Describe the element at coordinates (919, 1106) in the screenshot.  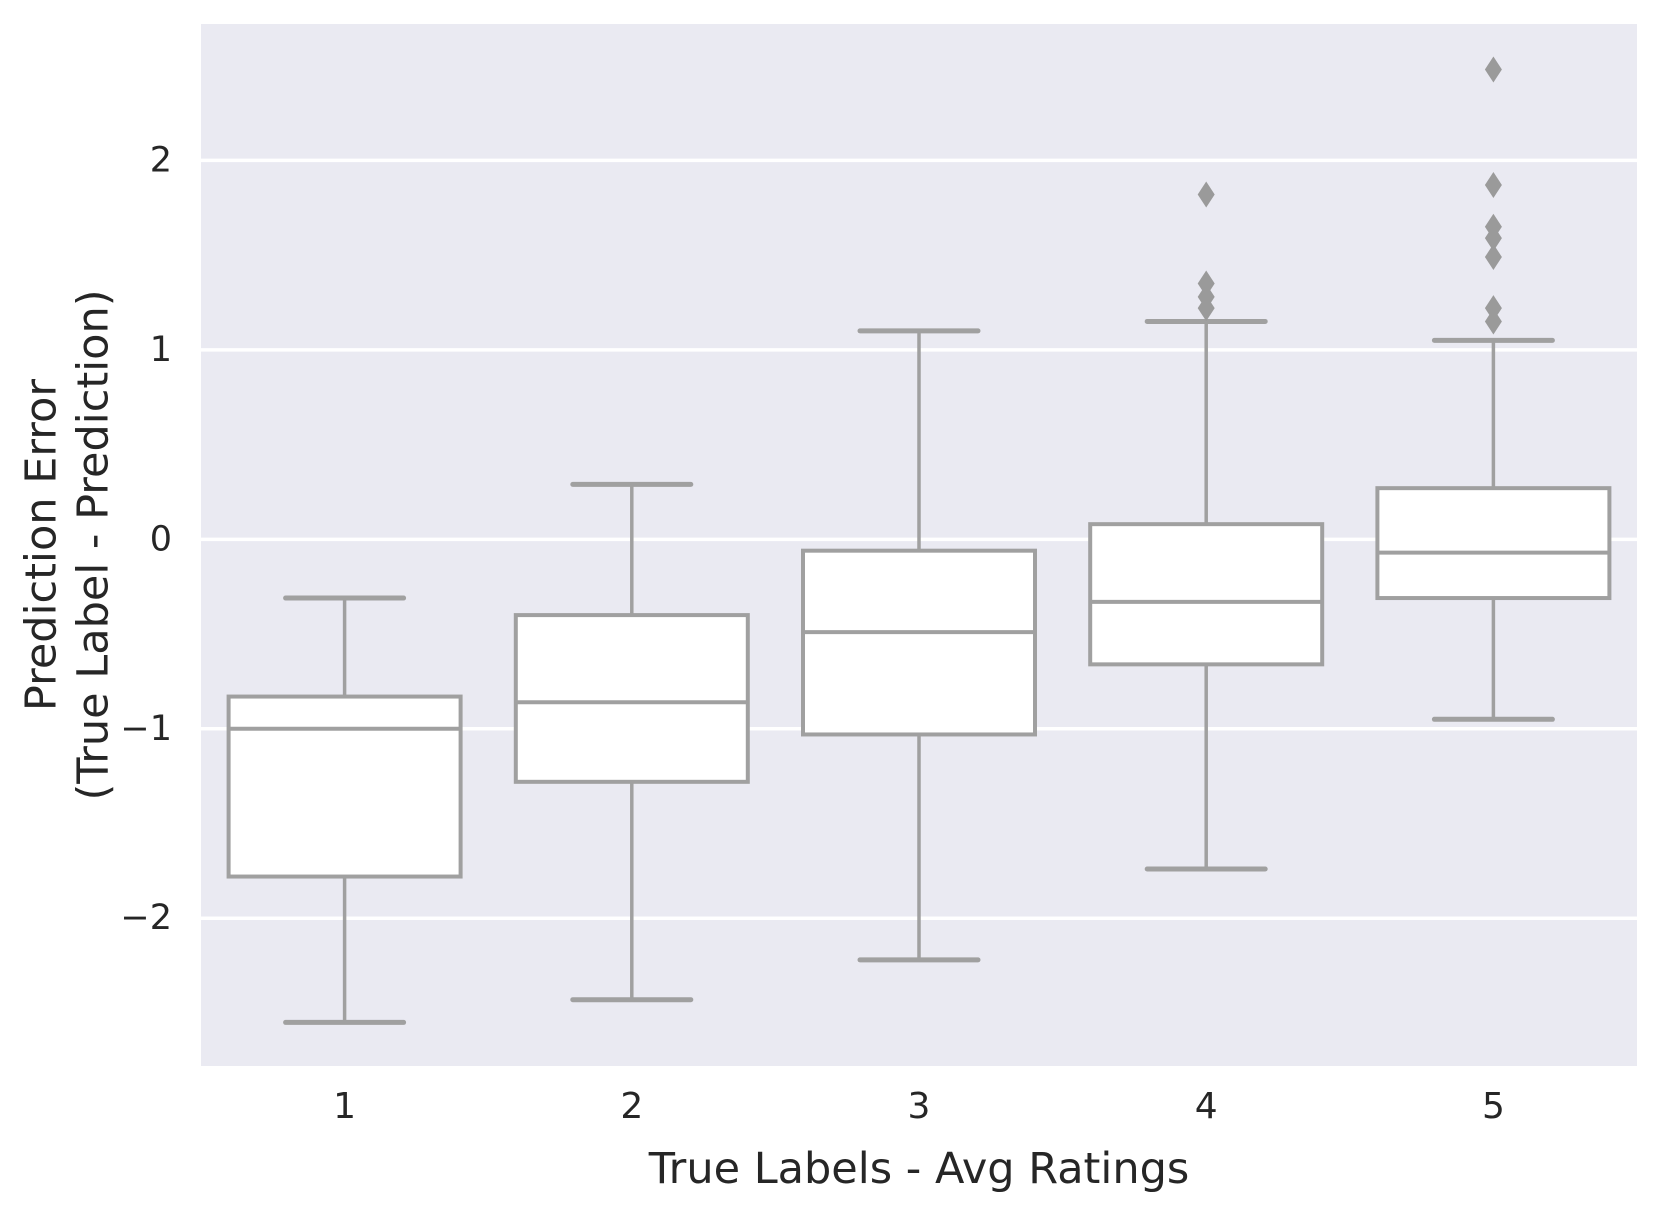
I see `x-tick-label: 3` at that location.